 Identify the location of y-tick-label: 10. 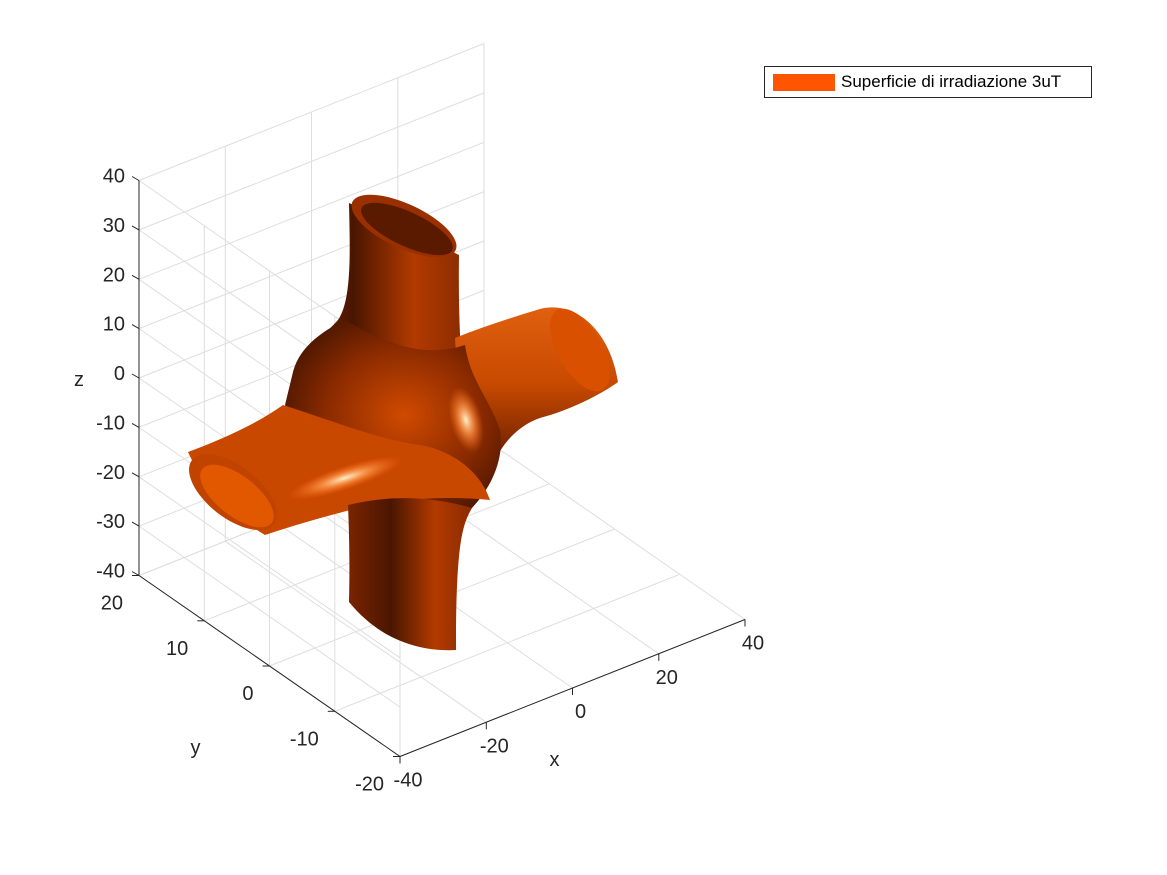
(177, 649).